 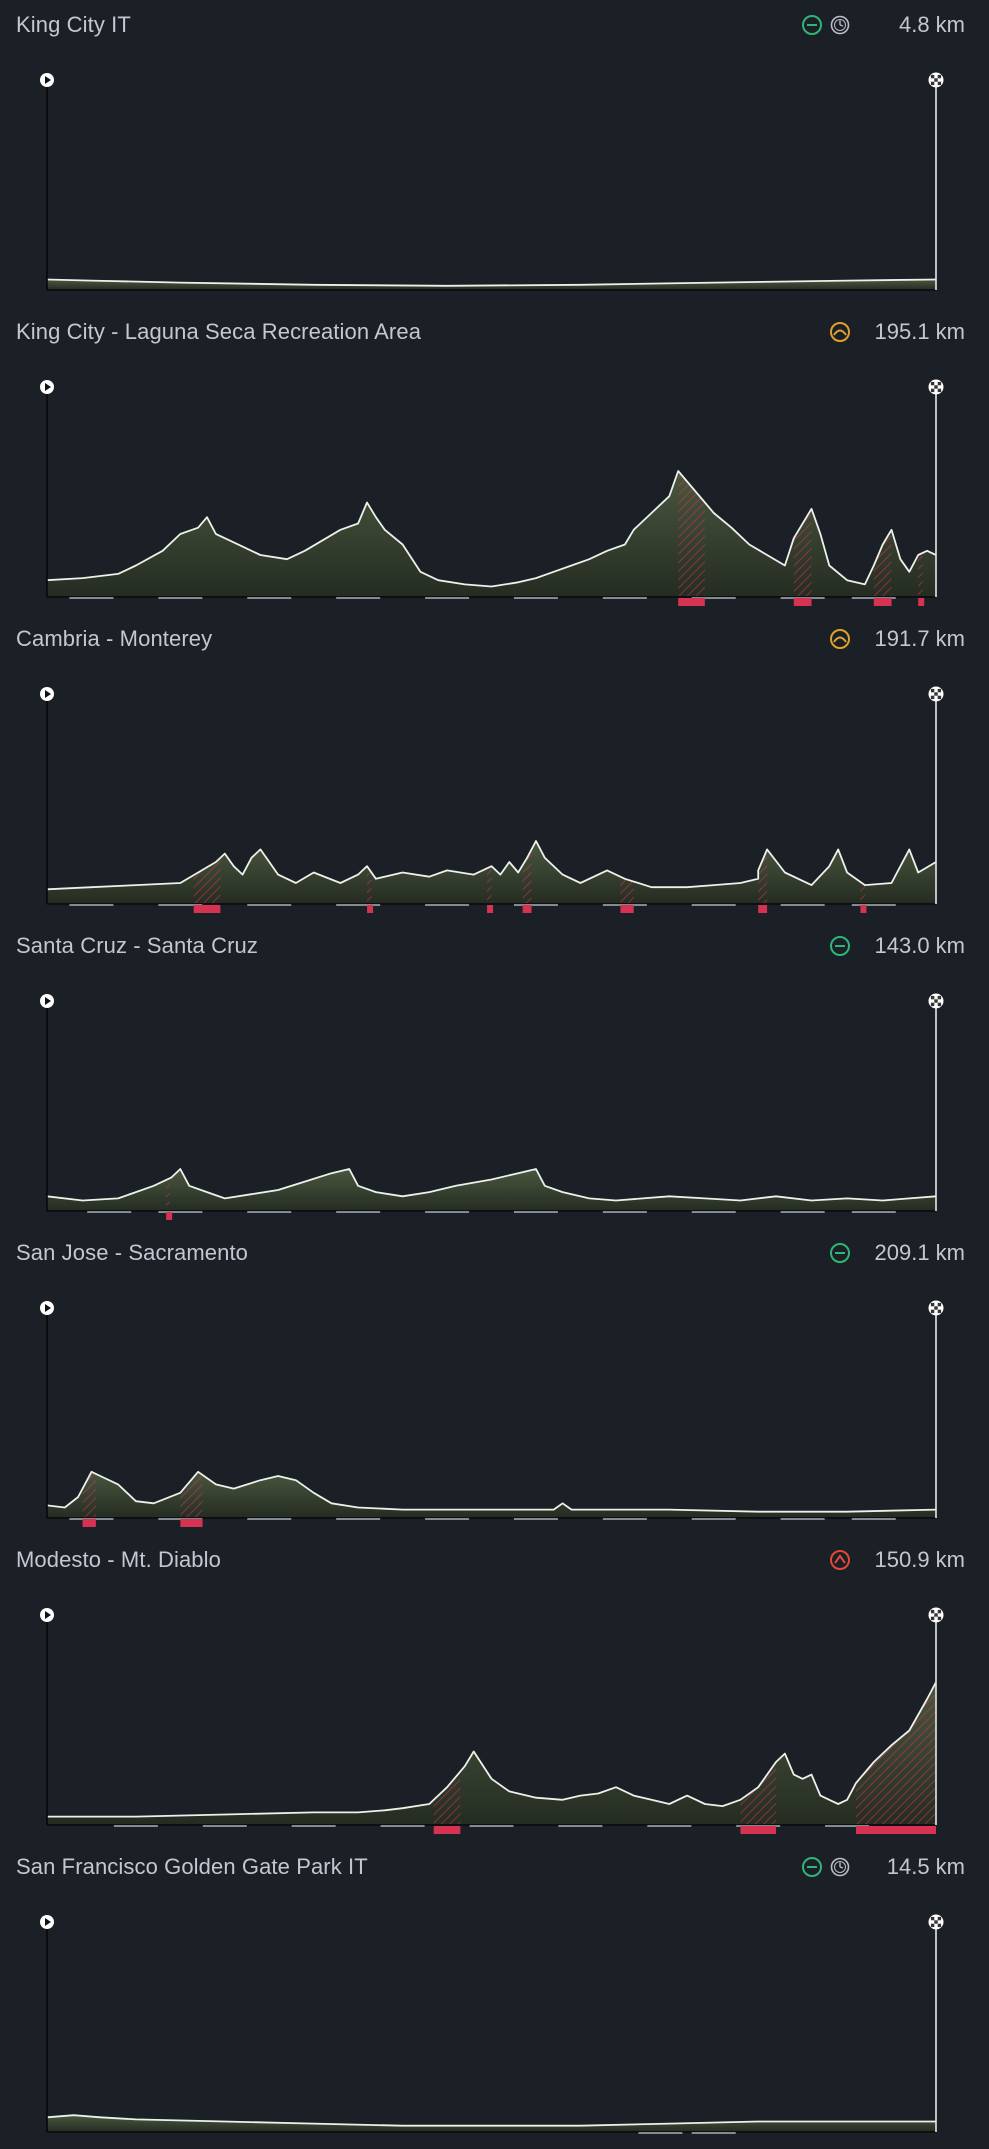 I want to click on stage-card: San Francisco Golden Gate Park IT 14.5 km, so click(x=494, y=1995).